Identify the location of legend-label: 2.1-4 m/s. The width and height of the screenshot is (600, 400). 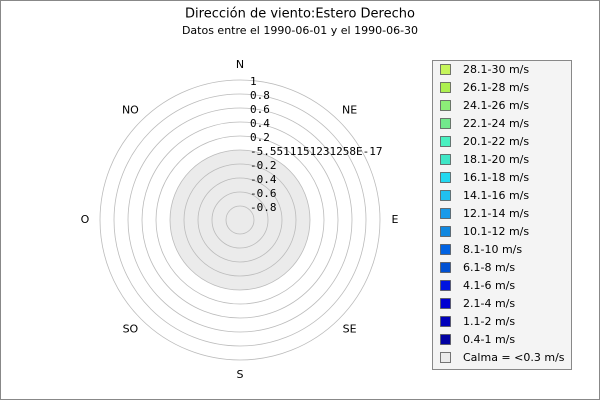
(489, 303).